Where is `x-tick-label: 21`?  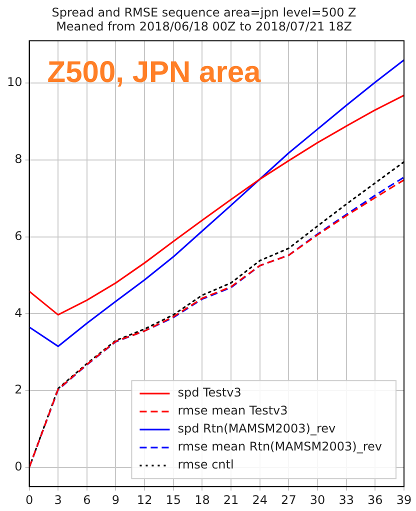
x-tick-label: 21 is located at coordinates (231, 499).